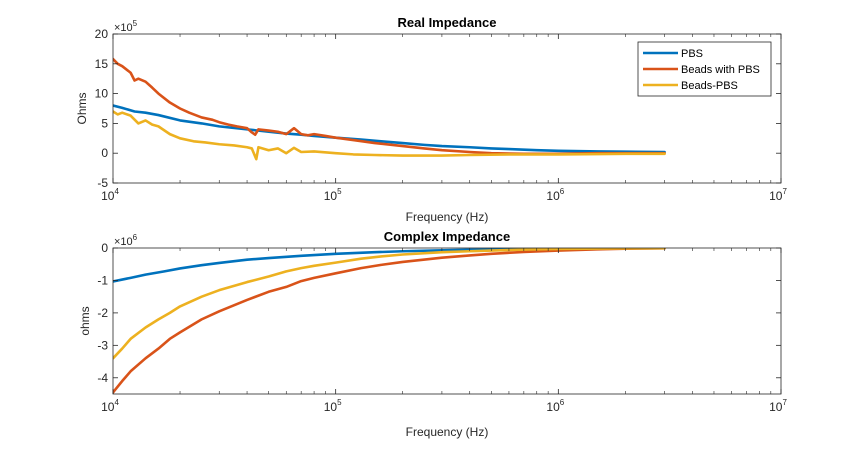  What do you see at coordinates (104, 123) in the screenshot?
I see `y-tick-label: 5` at bounding box center [104, 123].